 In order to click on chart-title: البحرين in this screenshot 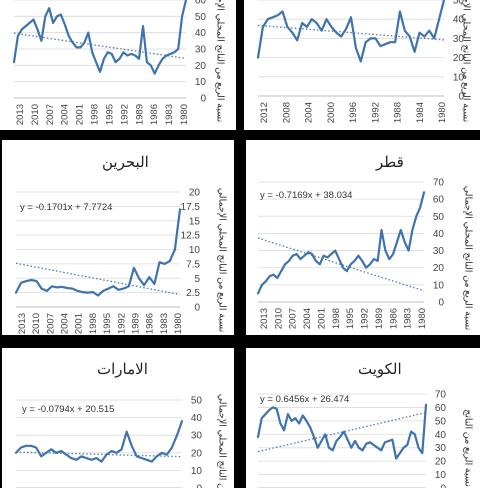, I will do `click(125, 162)`.